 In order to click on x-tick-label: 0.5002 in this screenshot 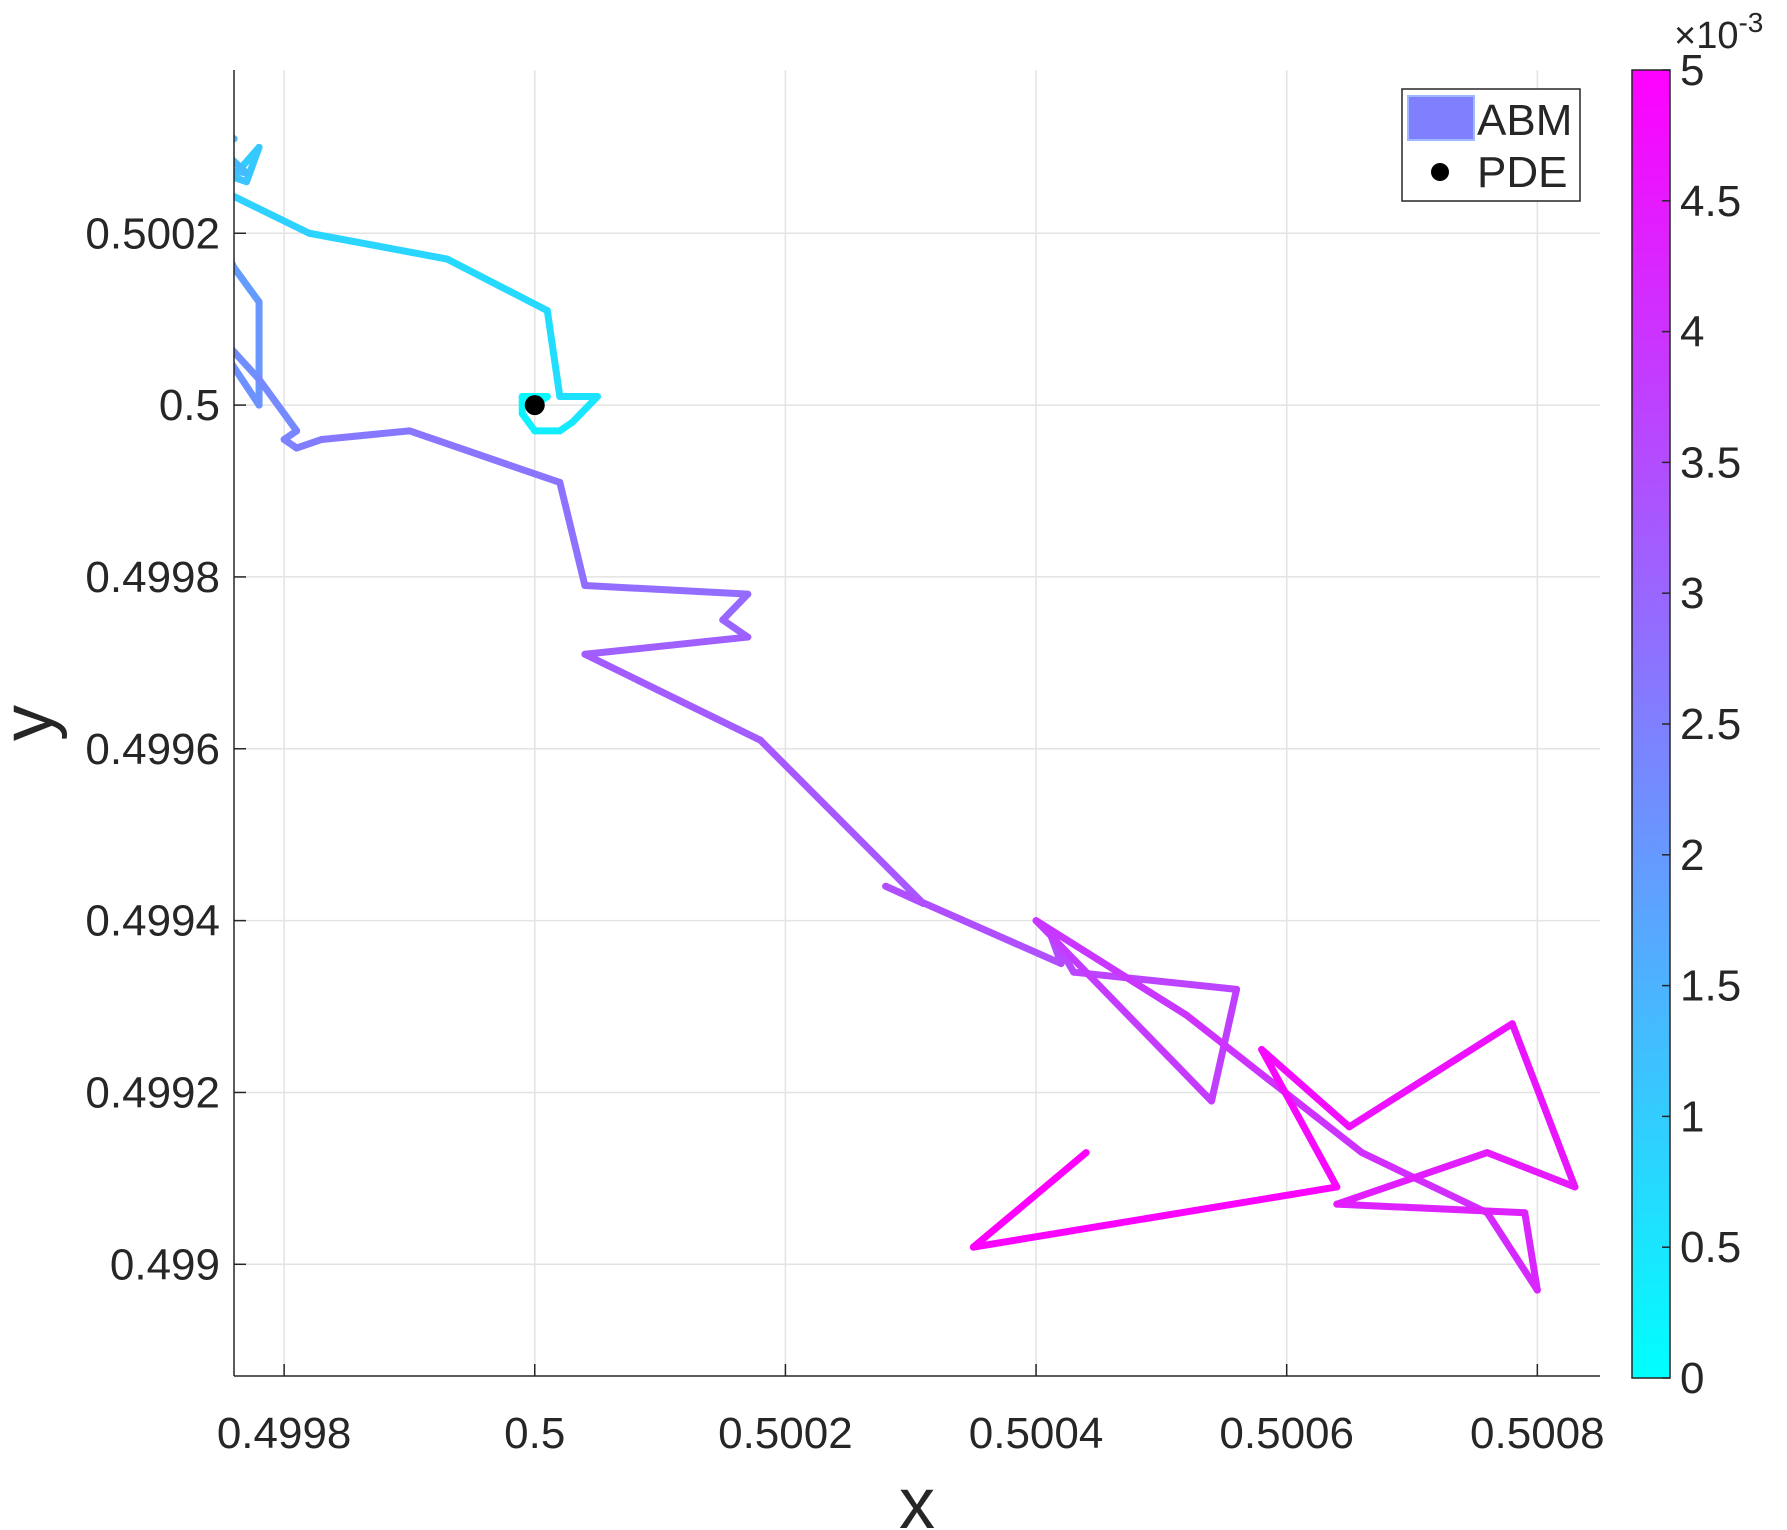, I will do `click(785, 1433)`.